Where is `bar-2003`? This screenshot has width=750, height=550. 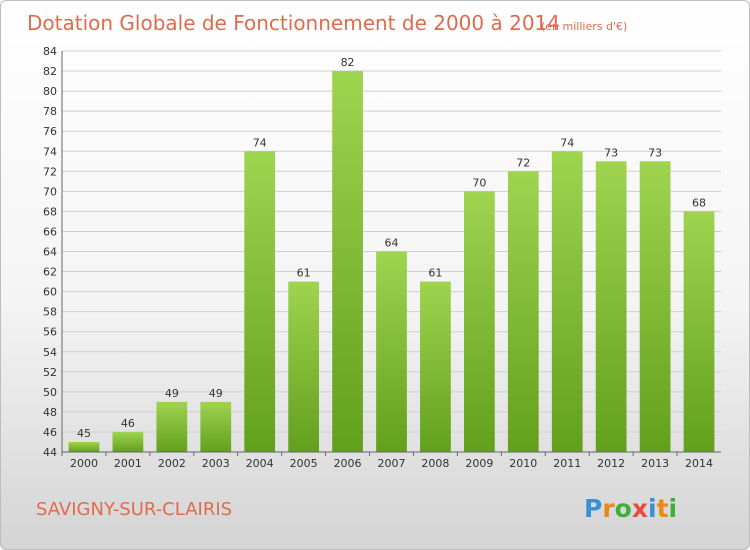 bar-2003 is located at coordinates (216, 426).